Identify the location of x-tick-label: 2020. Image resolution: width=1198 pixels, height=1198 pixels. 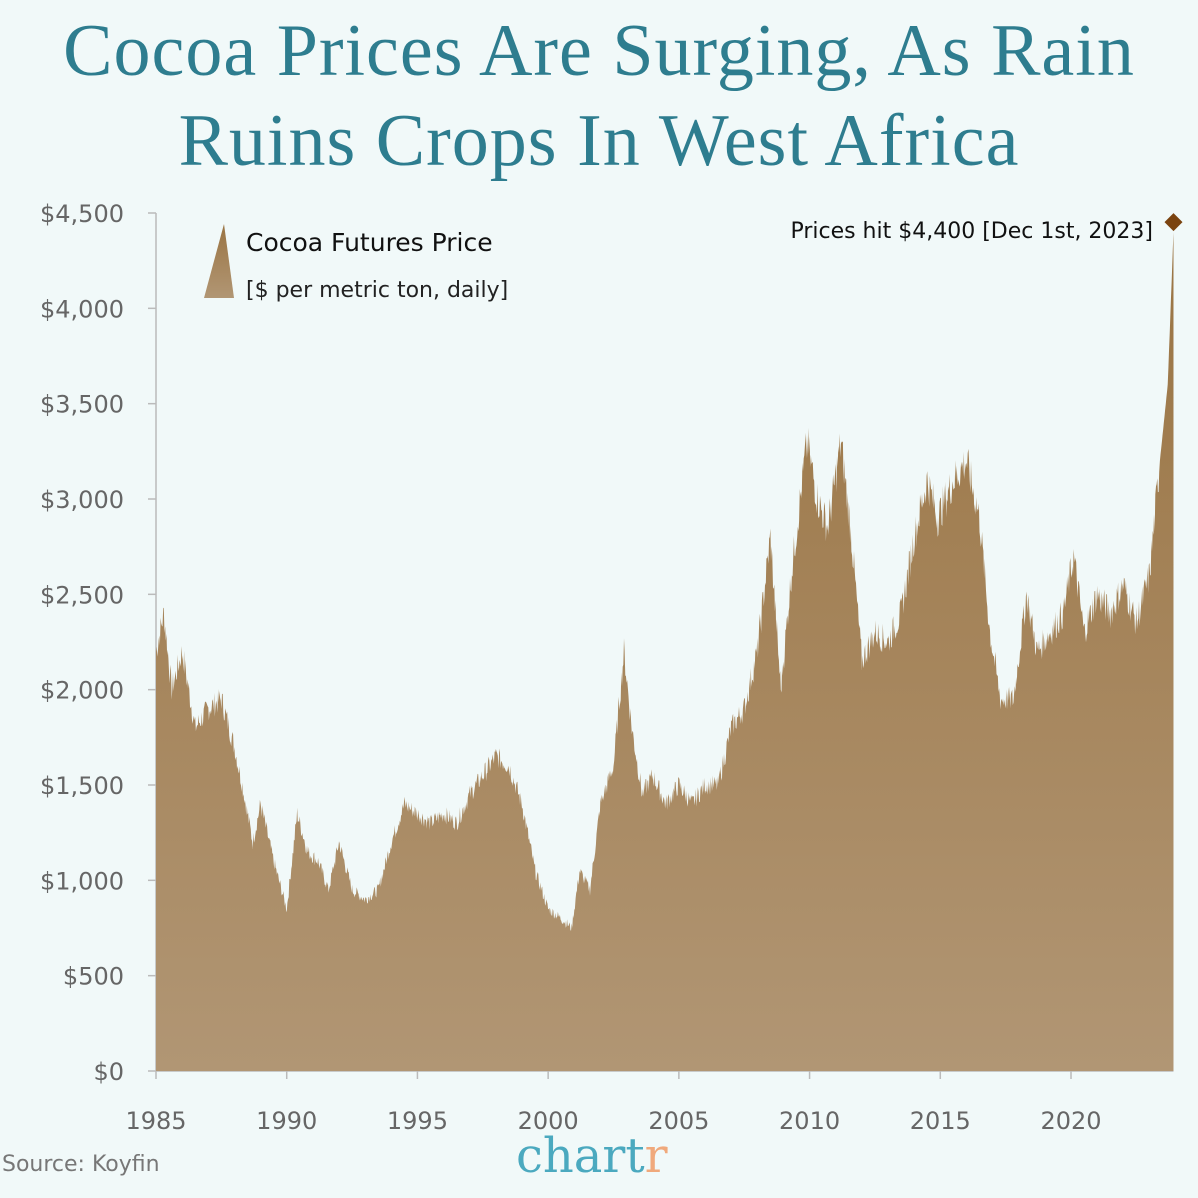
(1070, 1121).